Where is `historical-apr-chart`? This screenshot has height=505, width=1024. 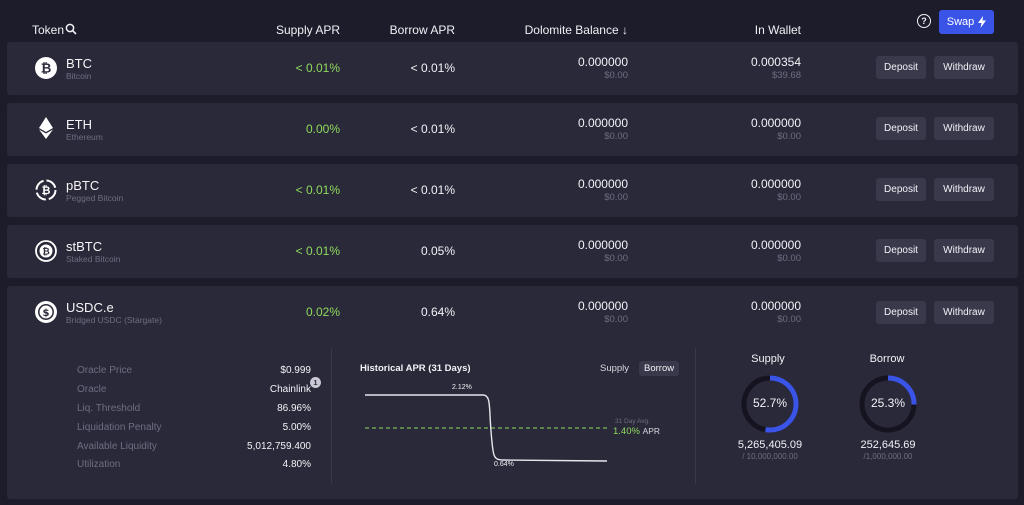
historical-apr-chart is located at coordinates (487, 428).